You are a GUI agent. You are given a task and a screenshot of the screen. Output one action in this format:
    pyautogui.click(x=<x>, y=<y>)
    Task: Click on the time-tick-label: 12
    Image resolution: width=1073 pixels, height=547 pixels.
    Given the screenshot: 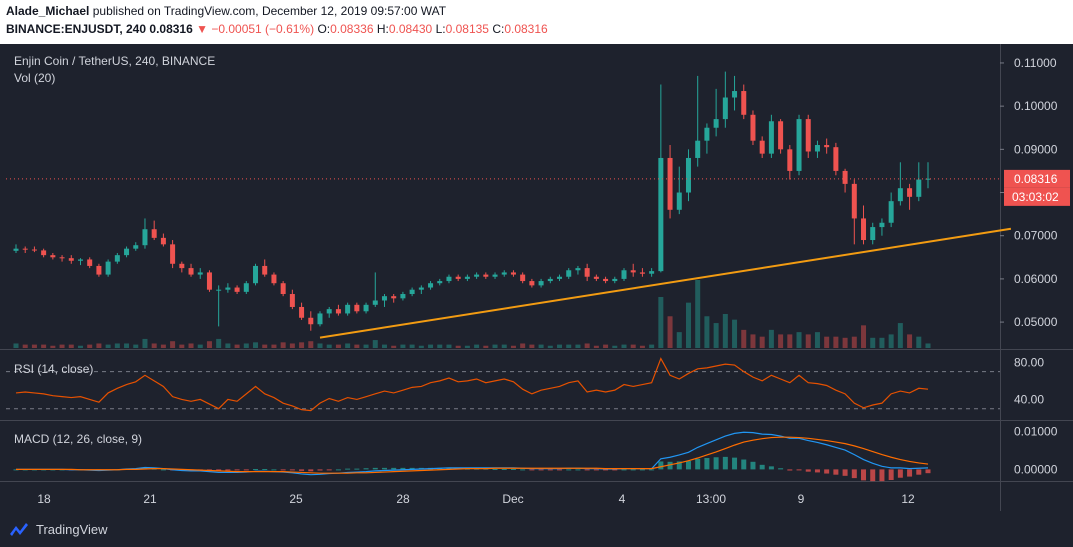 What is the action you would take?
    pyautogui.click(x=908, y=499)
    